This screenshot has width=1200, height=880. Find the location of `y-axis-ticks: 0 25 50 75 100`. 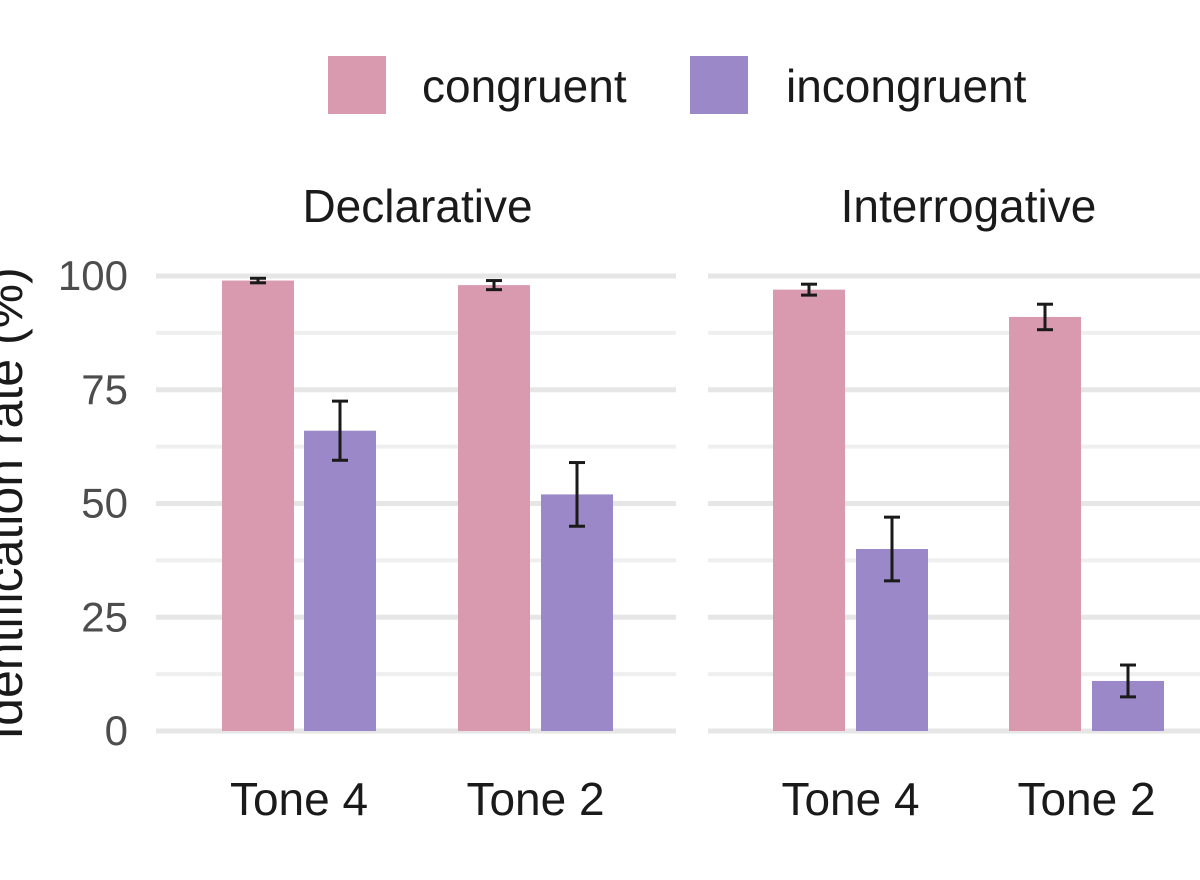

y-axis-ticks: 0 25 50 75 100 is located at coordinates (93, 503).